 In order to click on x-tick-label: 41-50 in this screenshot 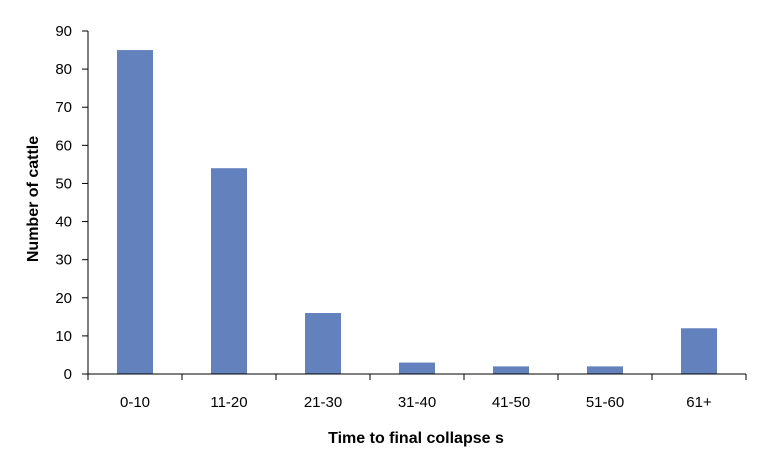, I will do `click(511, 402)`.